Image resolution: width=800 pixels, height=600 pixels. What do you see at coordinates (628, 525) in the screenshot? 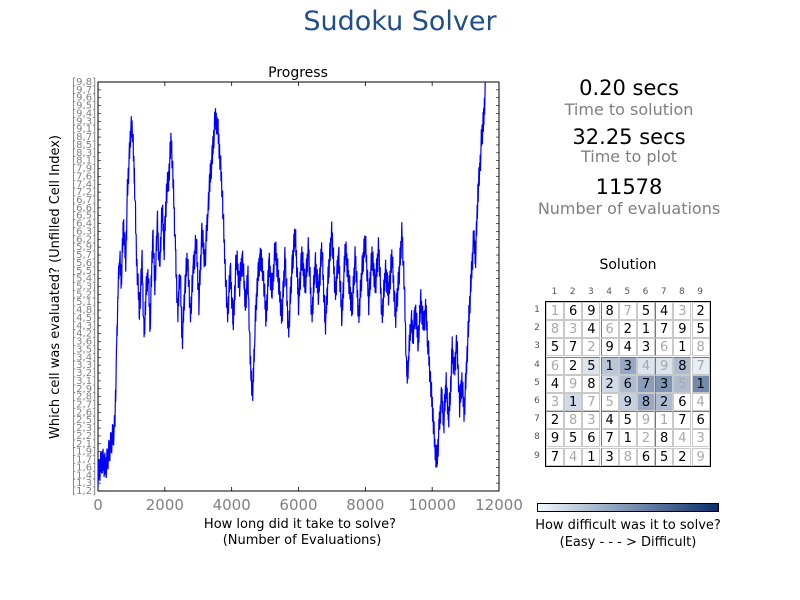
I see `colorbar-label: How difficult was it to solve?` at bounding box center [628, 525].